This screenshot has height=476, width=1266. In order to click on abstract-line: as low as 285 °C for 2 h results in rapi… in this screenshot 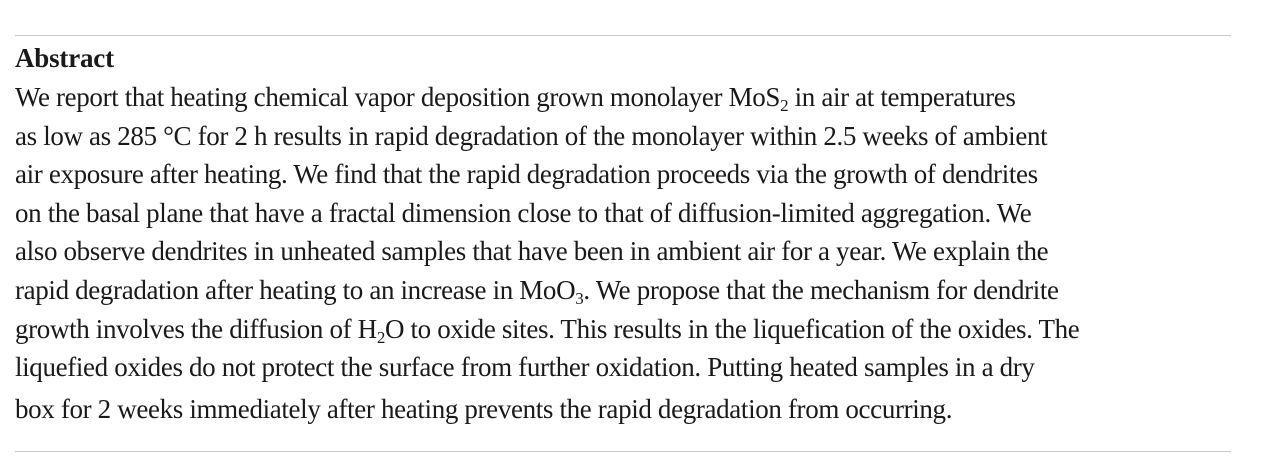, I will do `click(531, 135)`.